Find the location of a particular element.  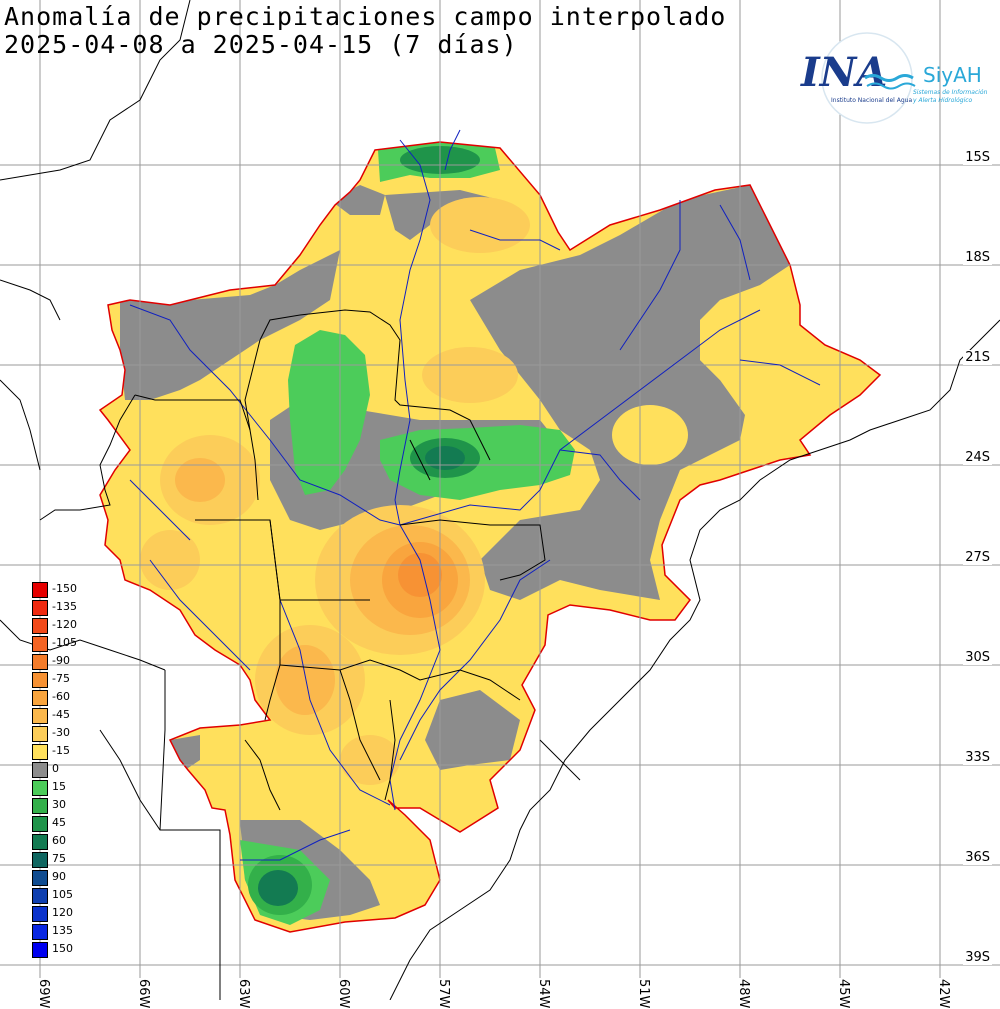

legend-item: 15 is located at coordinates (60, 787).